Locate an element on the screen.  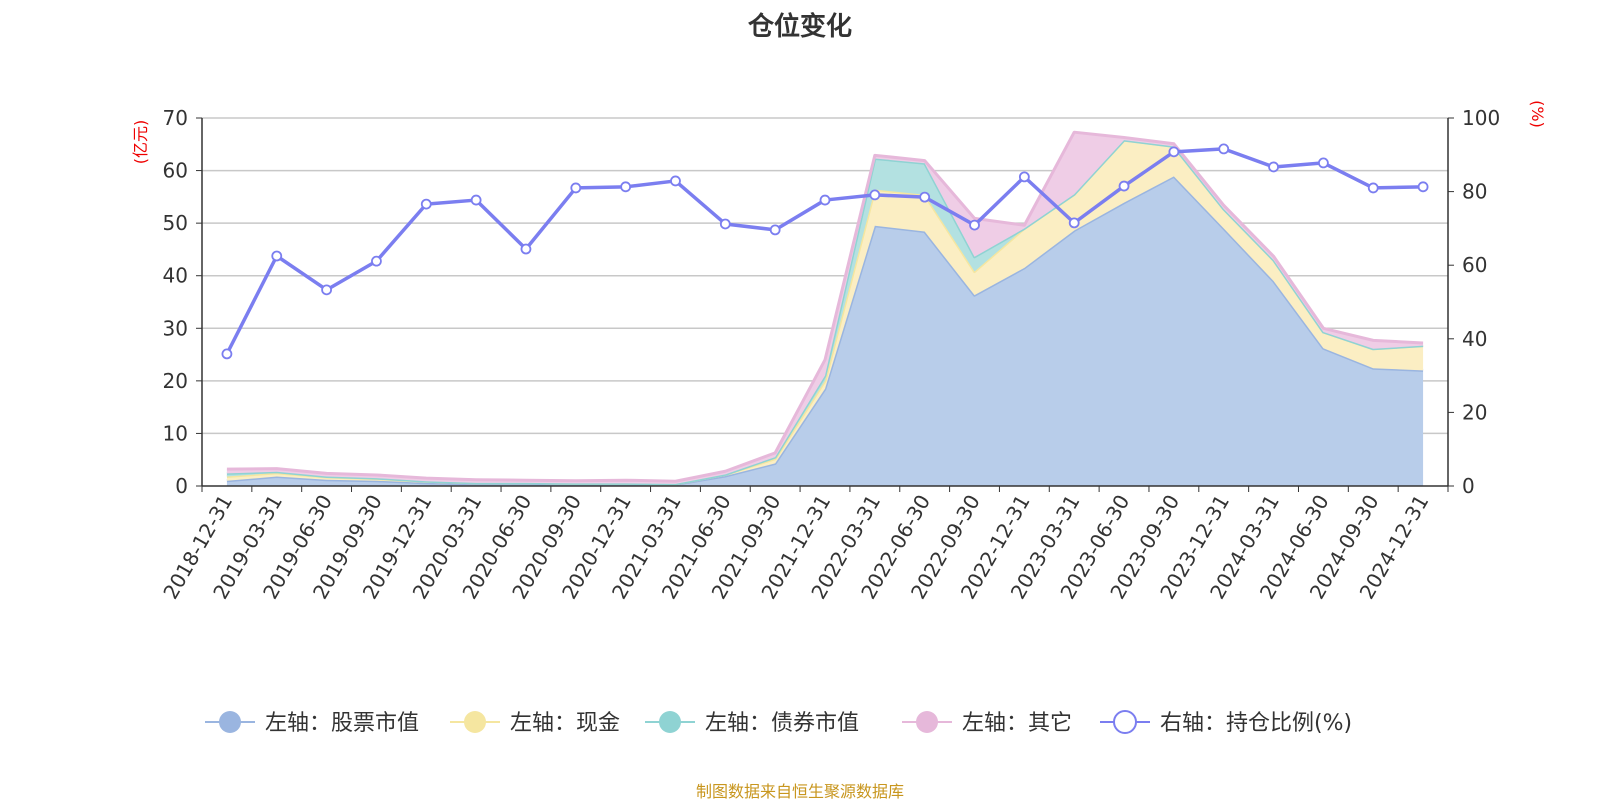
left-axis-tick-label: 20 is located at coordinates (175, 381).